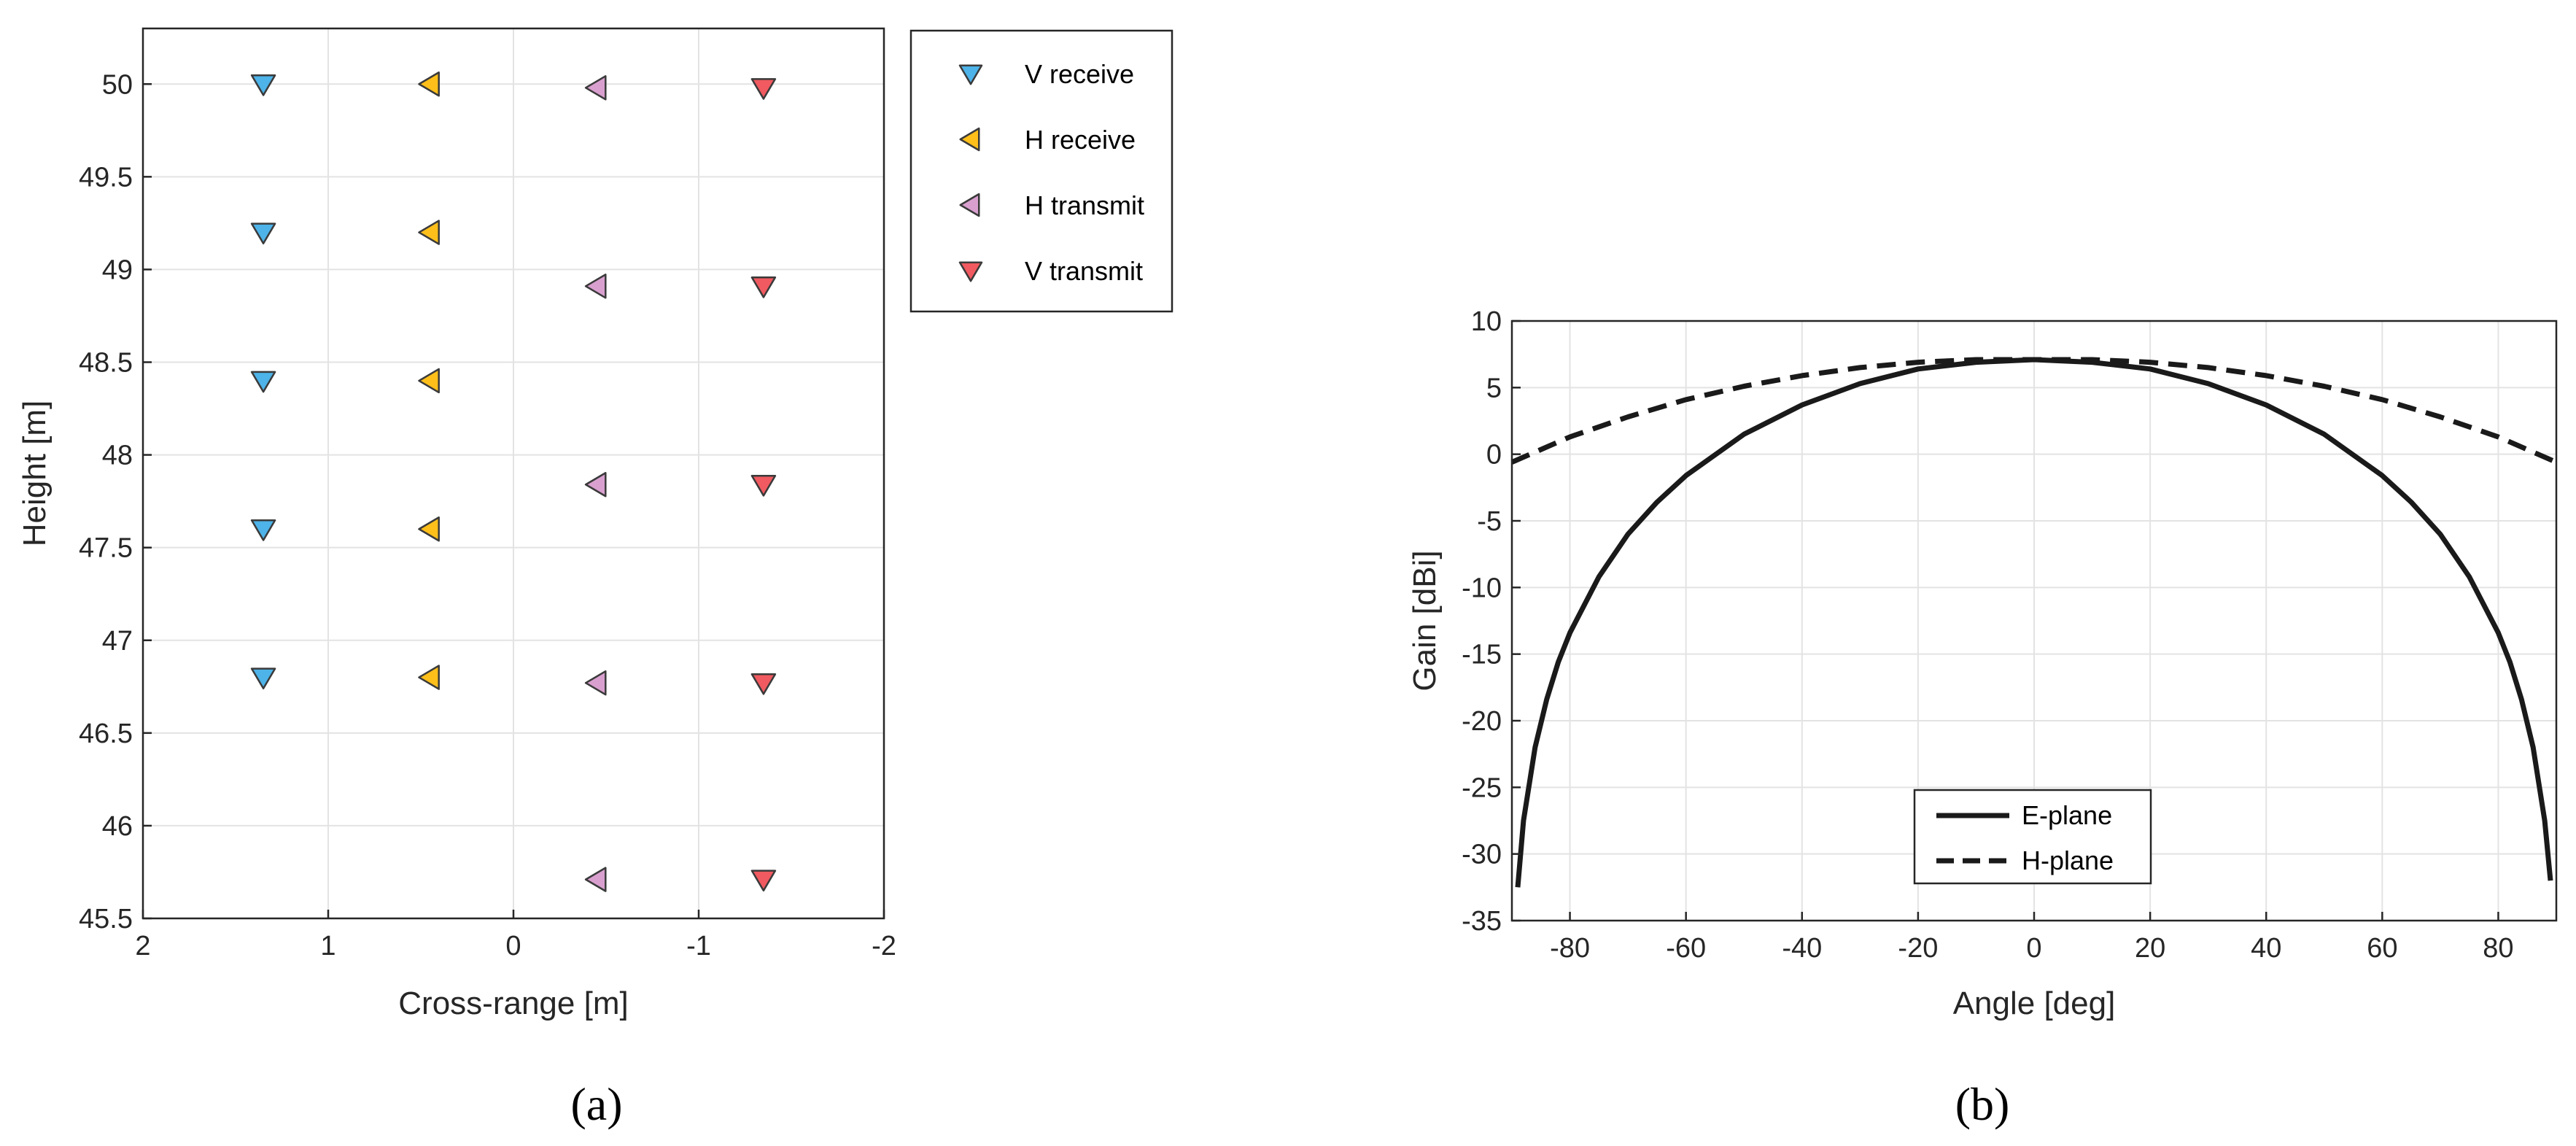  I want to click on y-tick-label: 48.5, so click(106, 363).